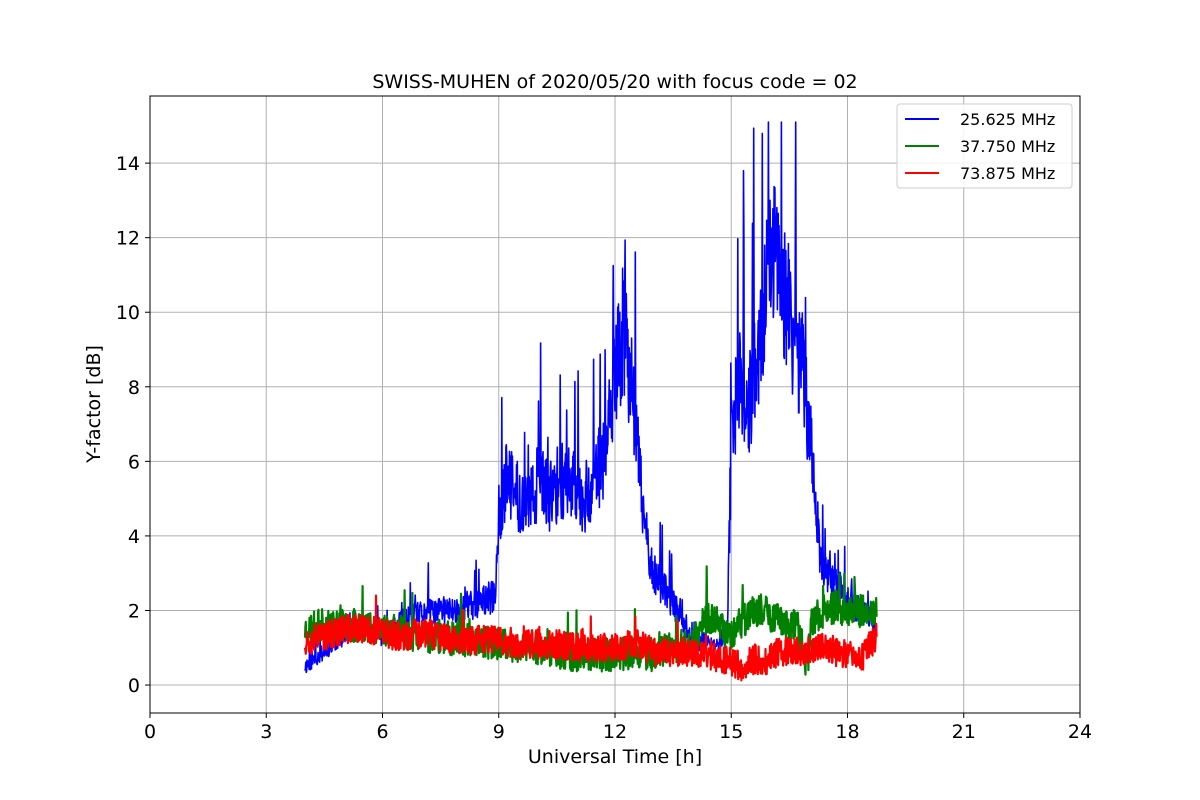  Describe the element at coordinates (266, 732) in the screenshot. I see `x-tick-label: 3` at that location.